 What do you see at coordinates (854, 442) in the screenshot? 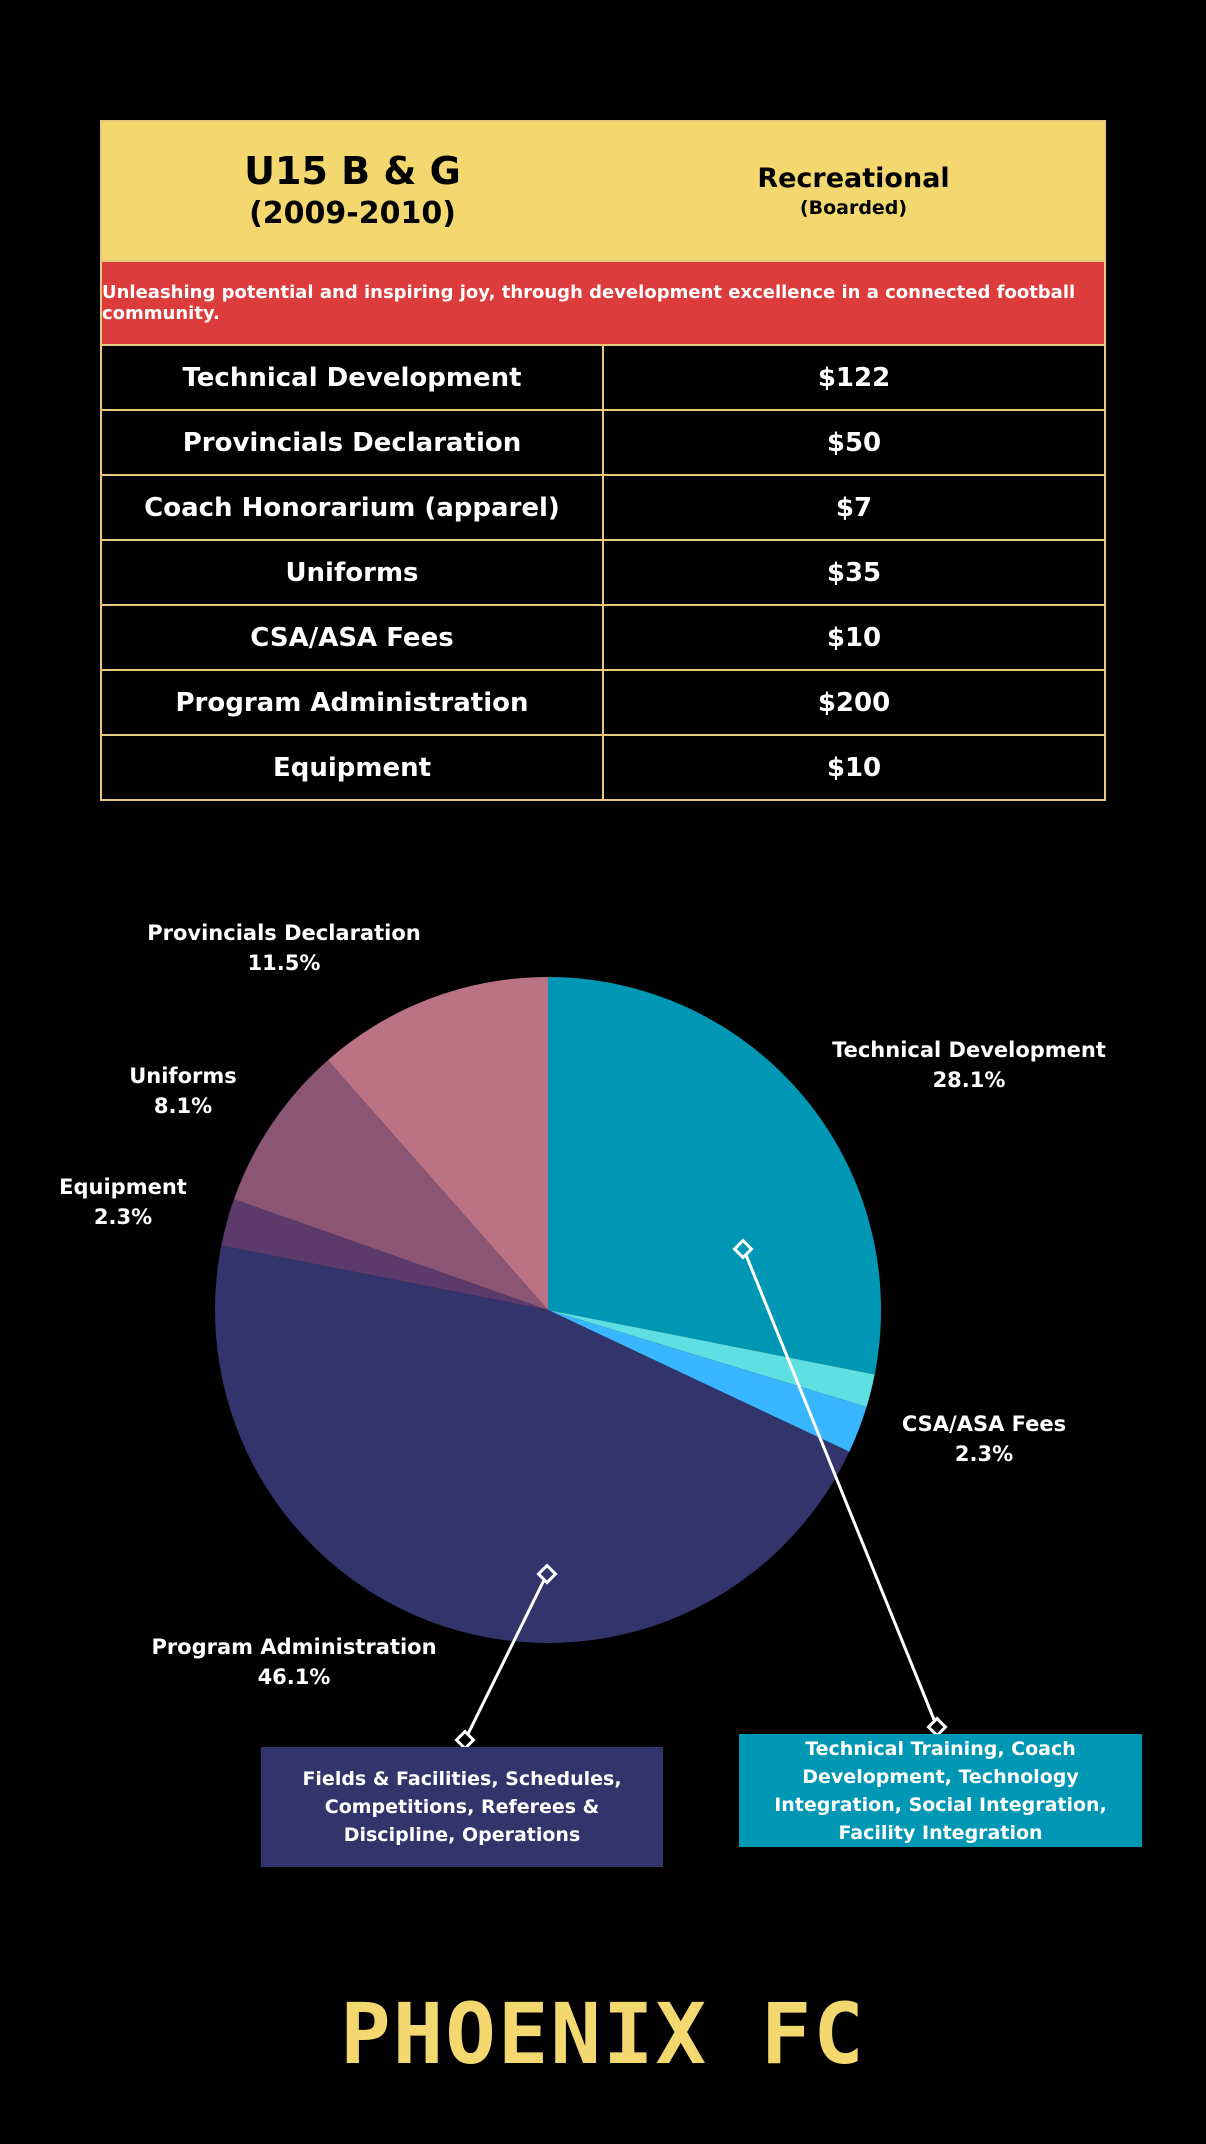
I see `fee-amount: $50` at bounding box center [854, 442].